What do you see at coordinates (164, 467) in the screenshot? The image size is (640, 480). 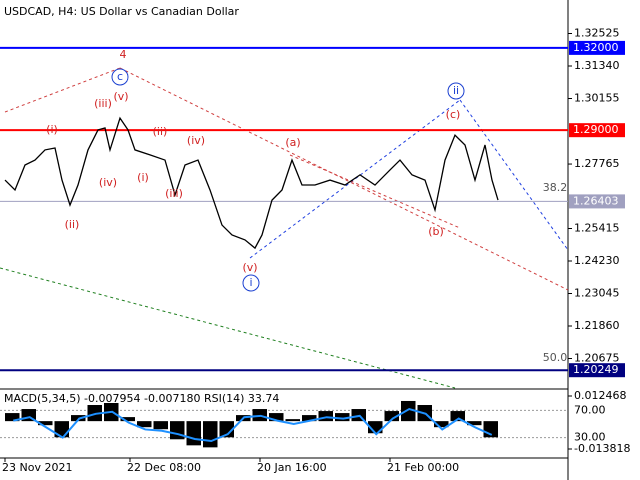 I see `x-tick-label: 22 Dec 08:00` at bounding box center [164, 467].